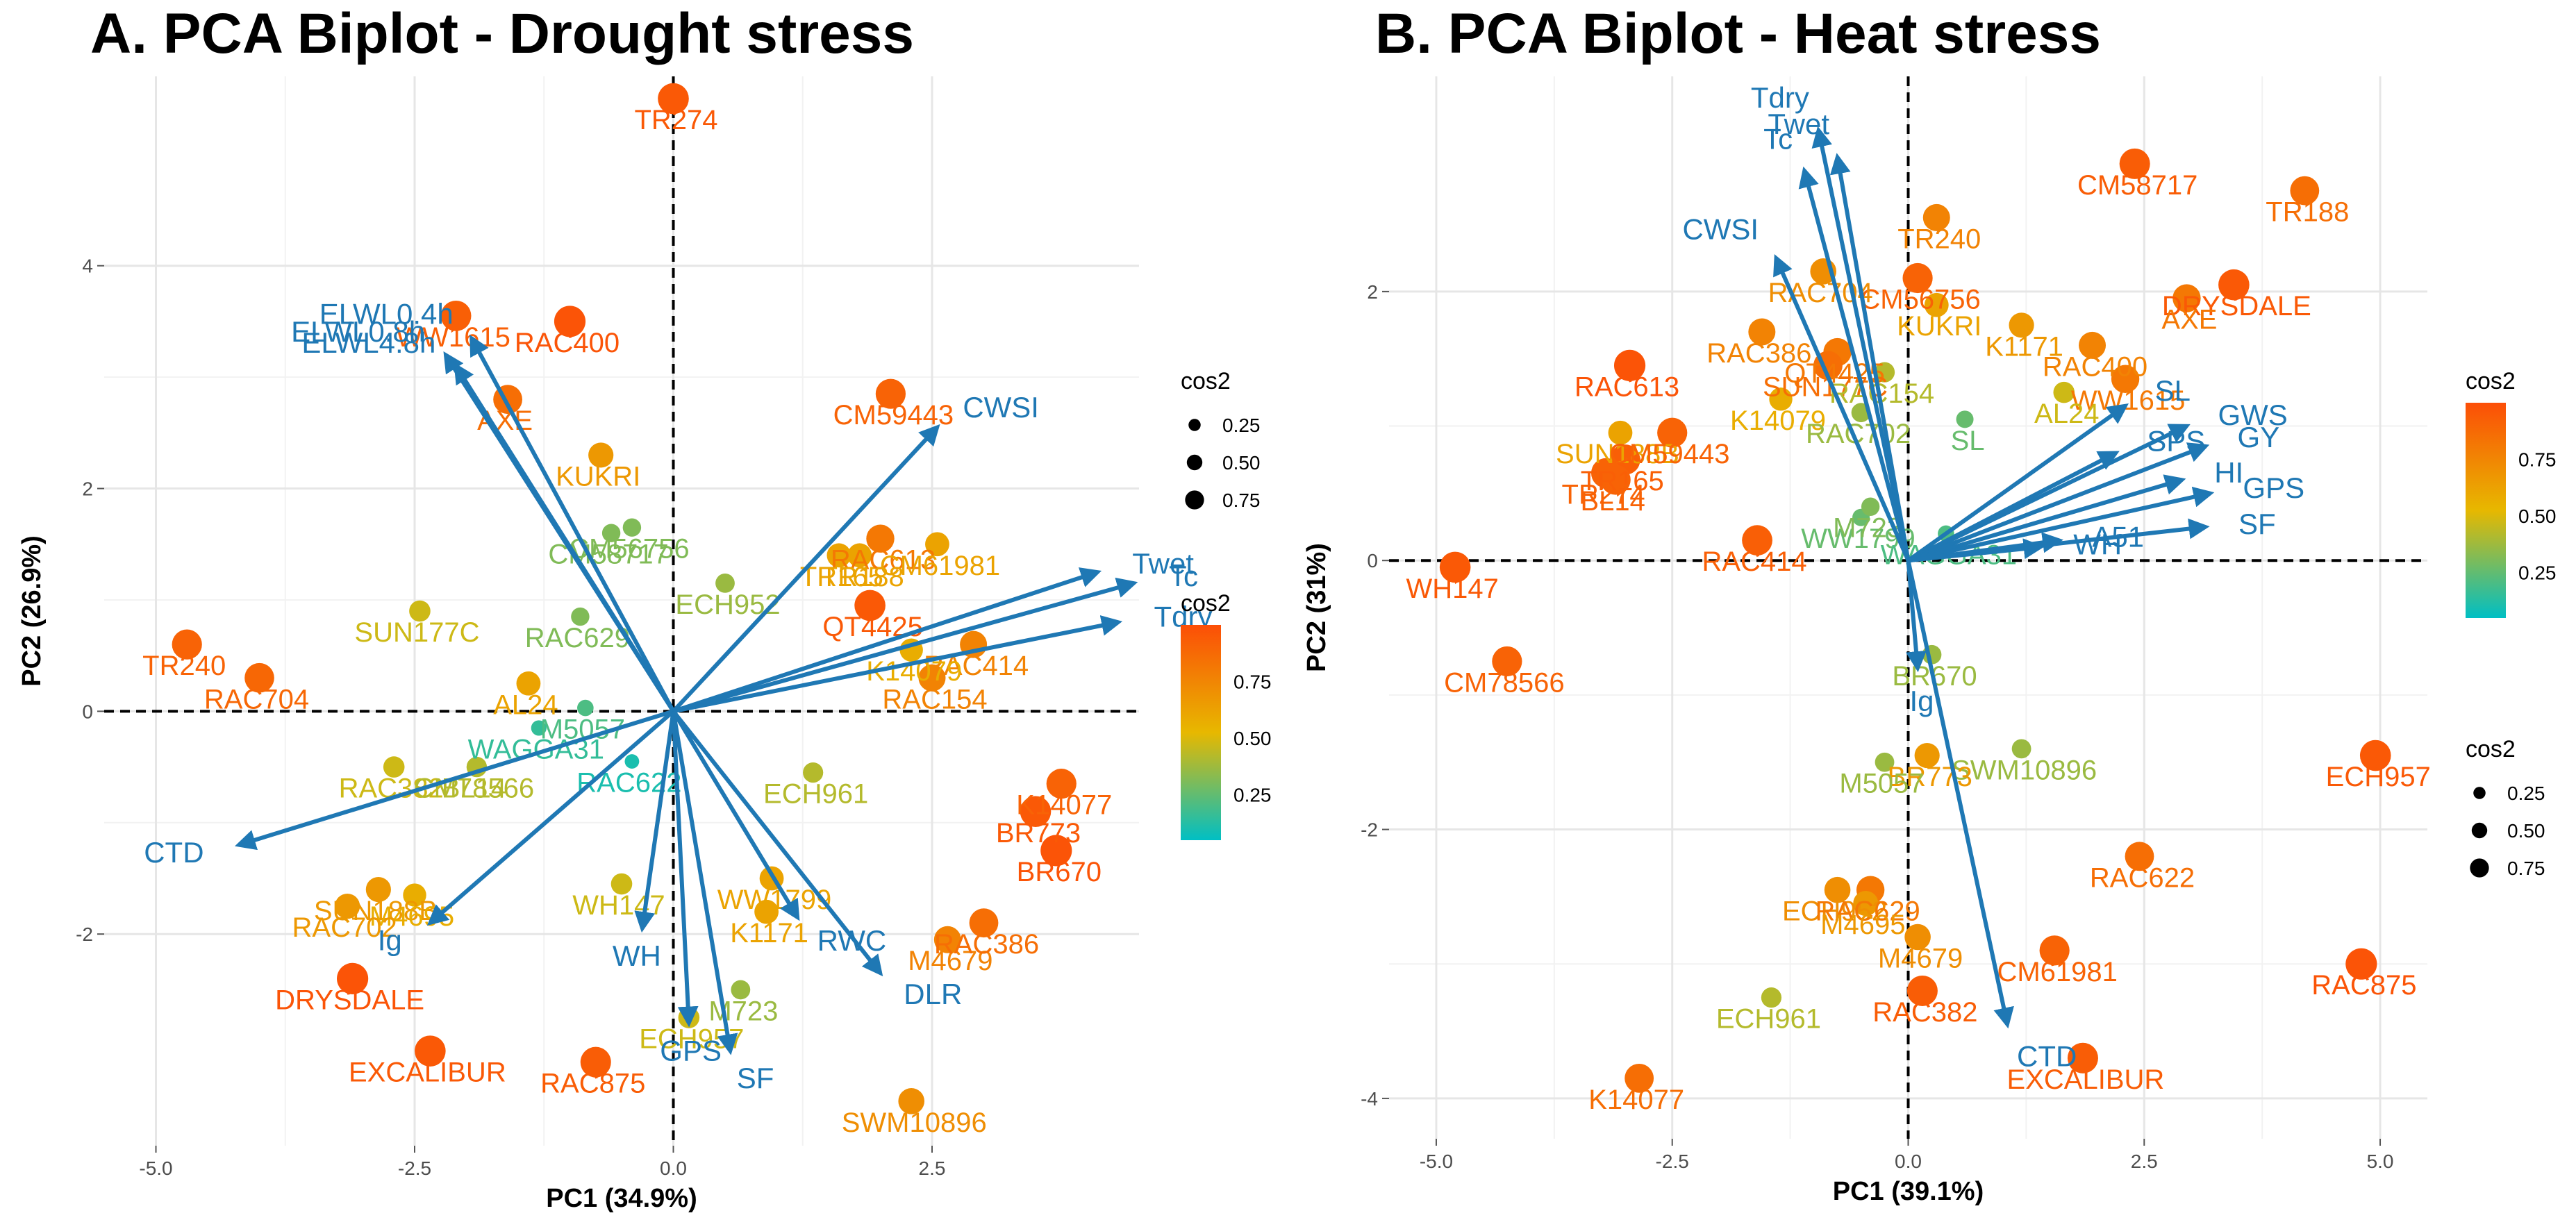  I want to click on arrow-gps, so click(685, 870).